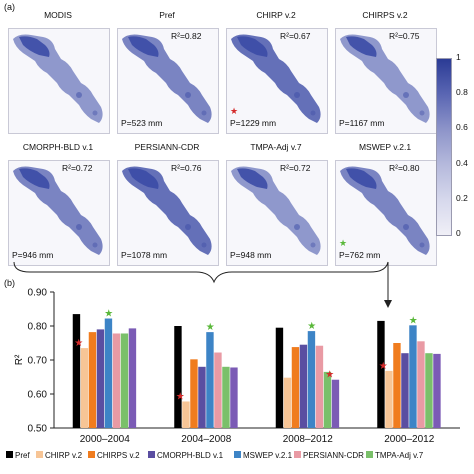  What do you see at coordinates (38, 327) in the screenshot?
I see `y-tick-label: 0.80` at bounding box center [38, 327].